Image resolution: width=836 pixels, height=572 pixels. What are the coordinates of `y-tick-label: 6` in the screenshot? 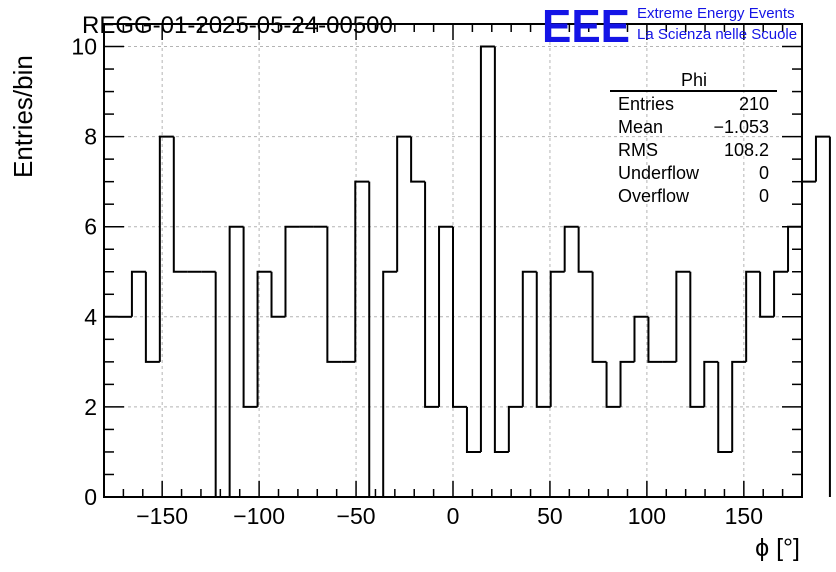 It's located at (90, 227).